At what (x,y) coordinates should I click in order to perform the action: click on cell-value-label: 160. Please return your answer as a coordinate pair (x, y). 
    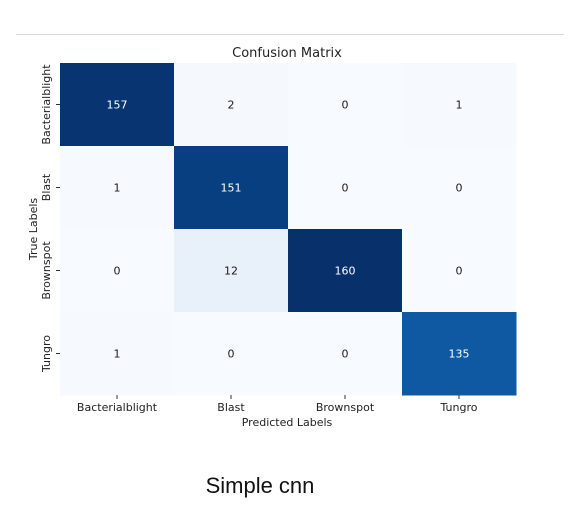
    Looking at the image, I should click on (345, 271).